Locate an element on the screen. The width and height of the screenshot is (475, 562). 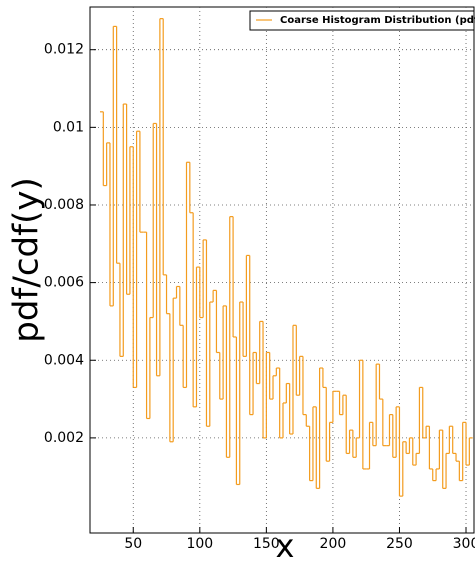
x-axis-label: x is located at coordinates (285, 544).